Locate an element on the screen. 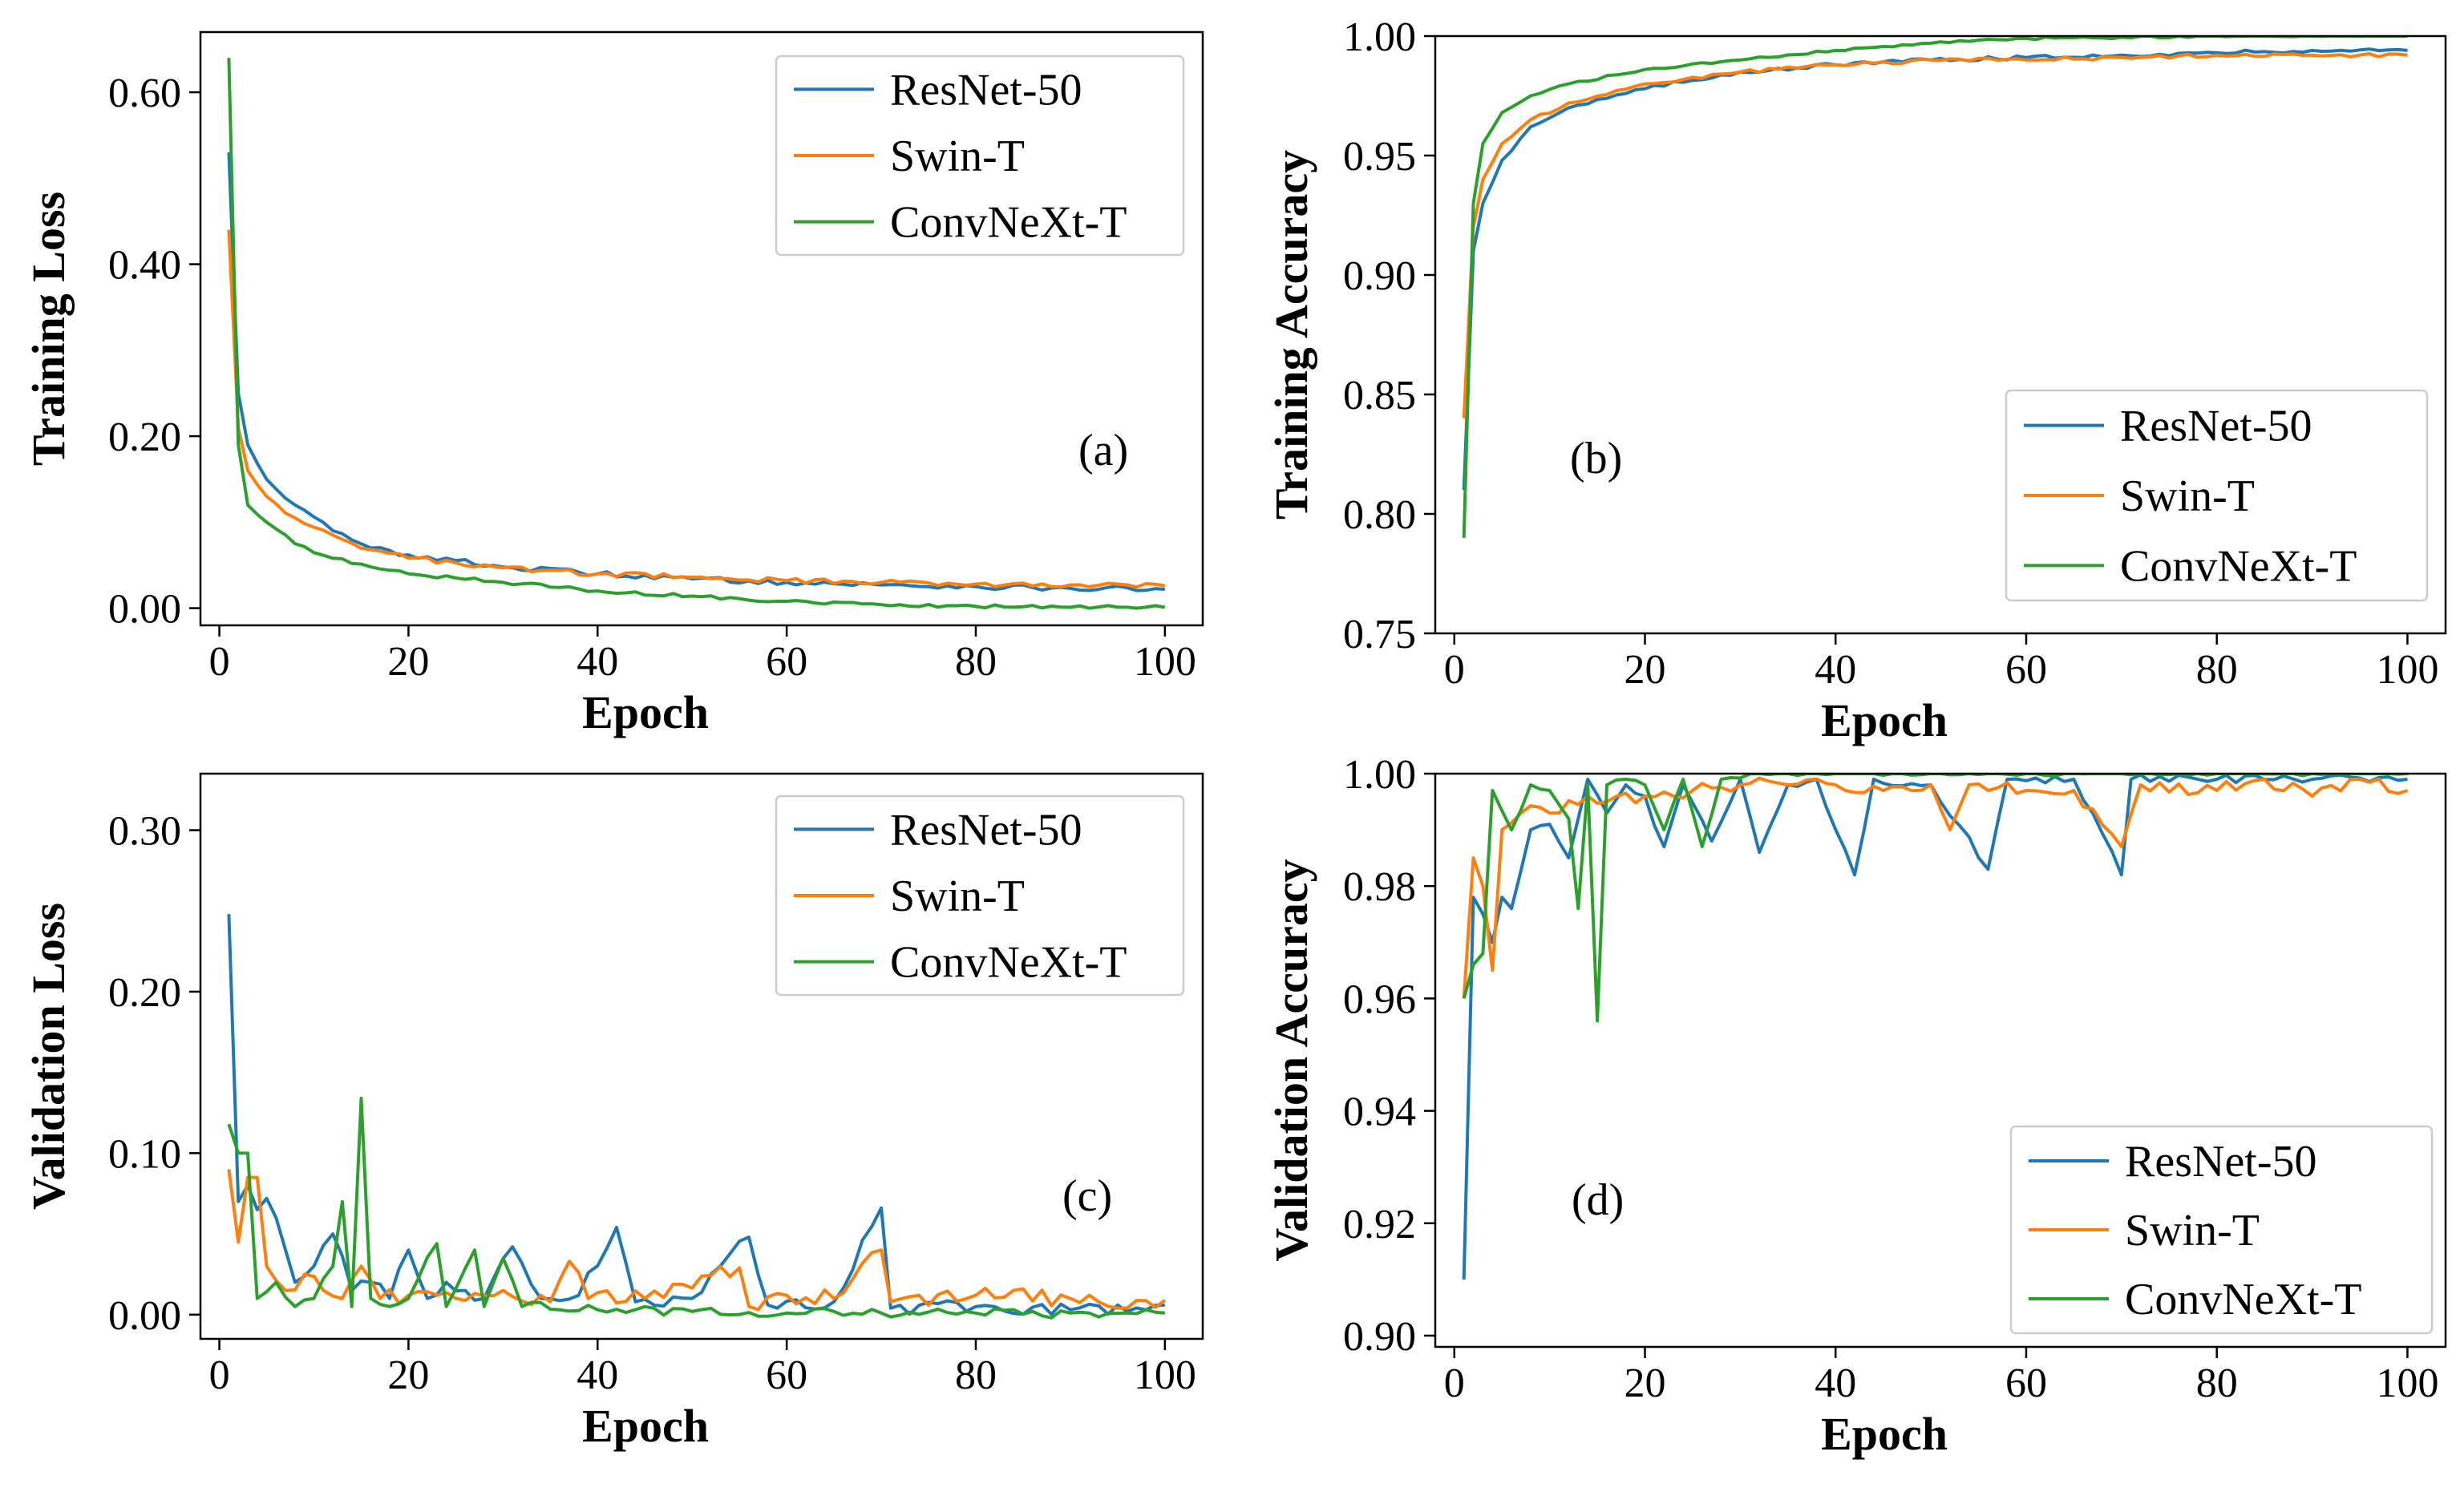 The height and width of the screenshot is (1496, 2464). panel-tag: (d) is located at coordinates (1598, 1200).